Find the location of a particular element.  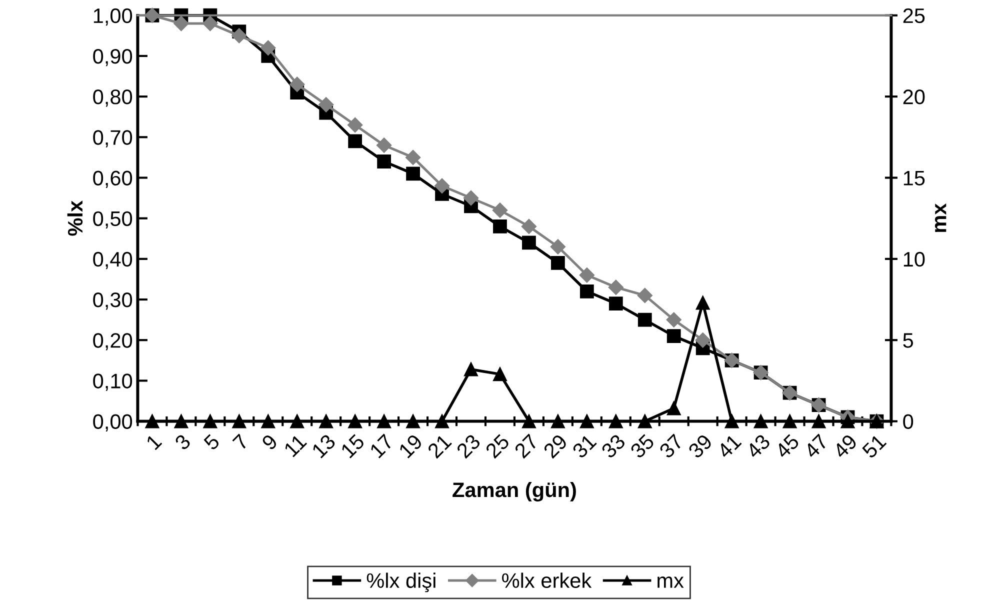

x-tick-label: 43 is located at coordinates (758, 446).